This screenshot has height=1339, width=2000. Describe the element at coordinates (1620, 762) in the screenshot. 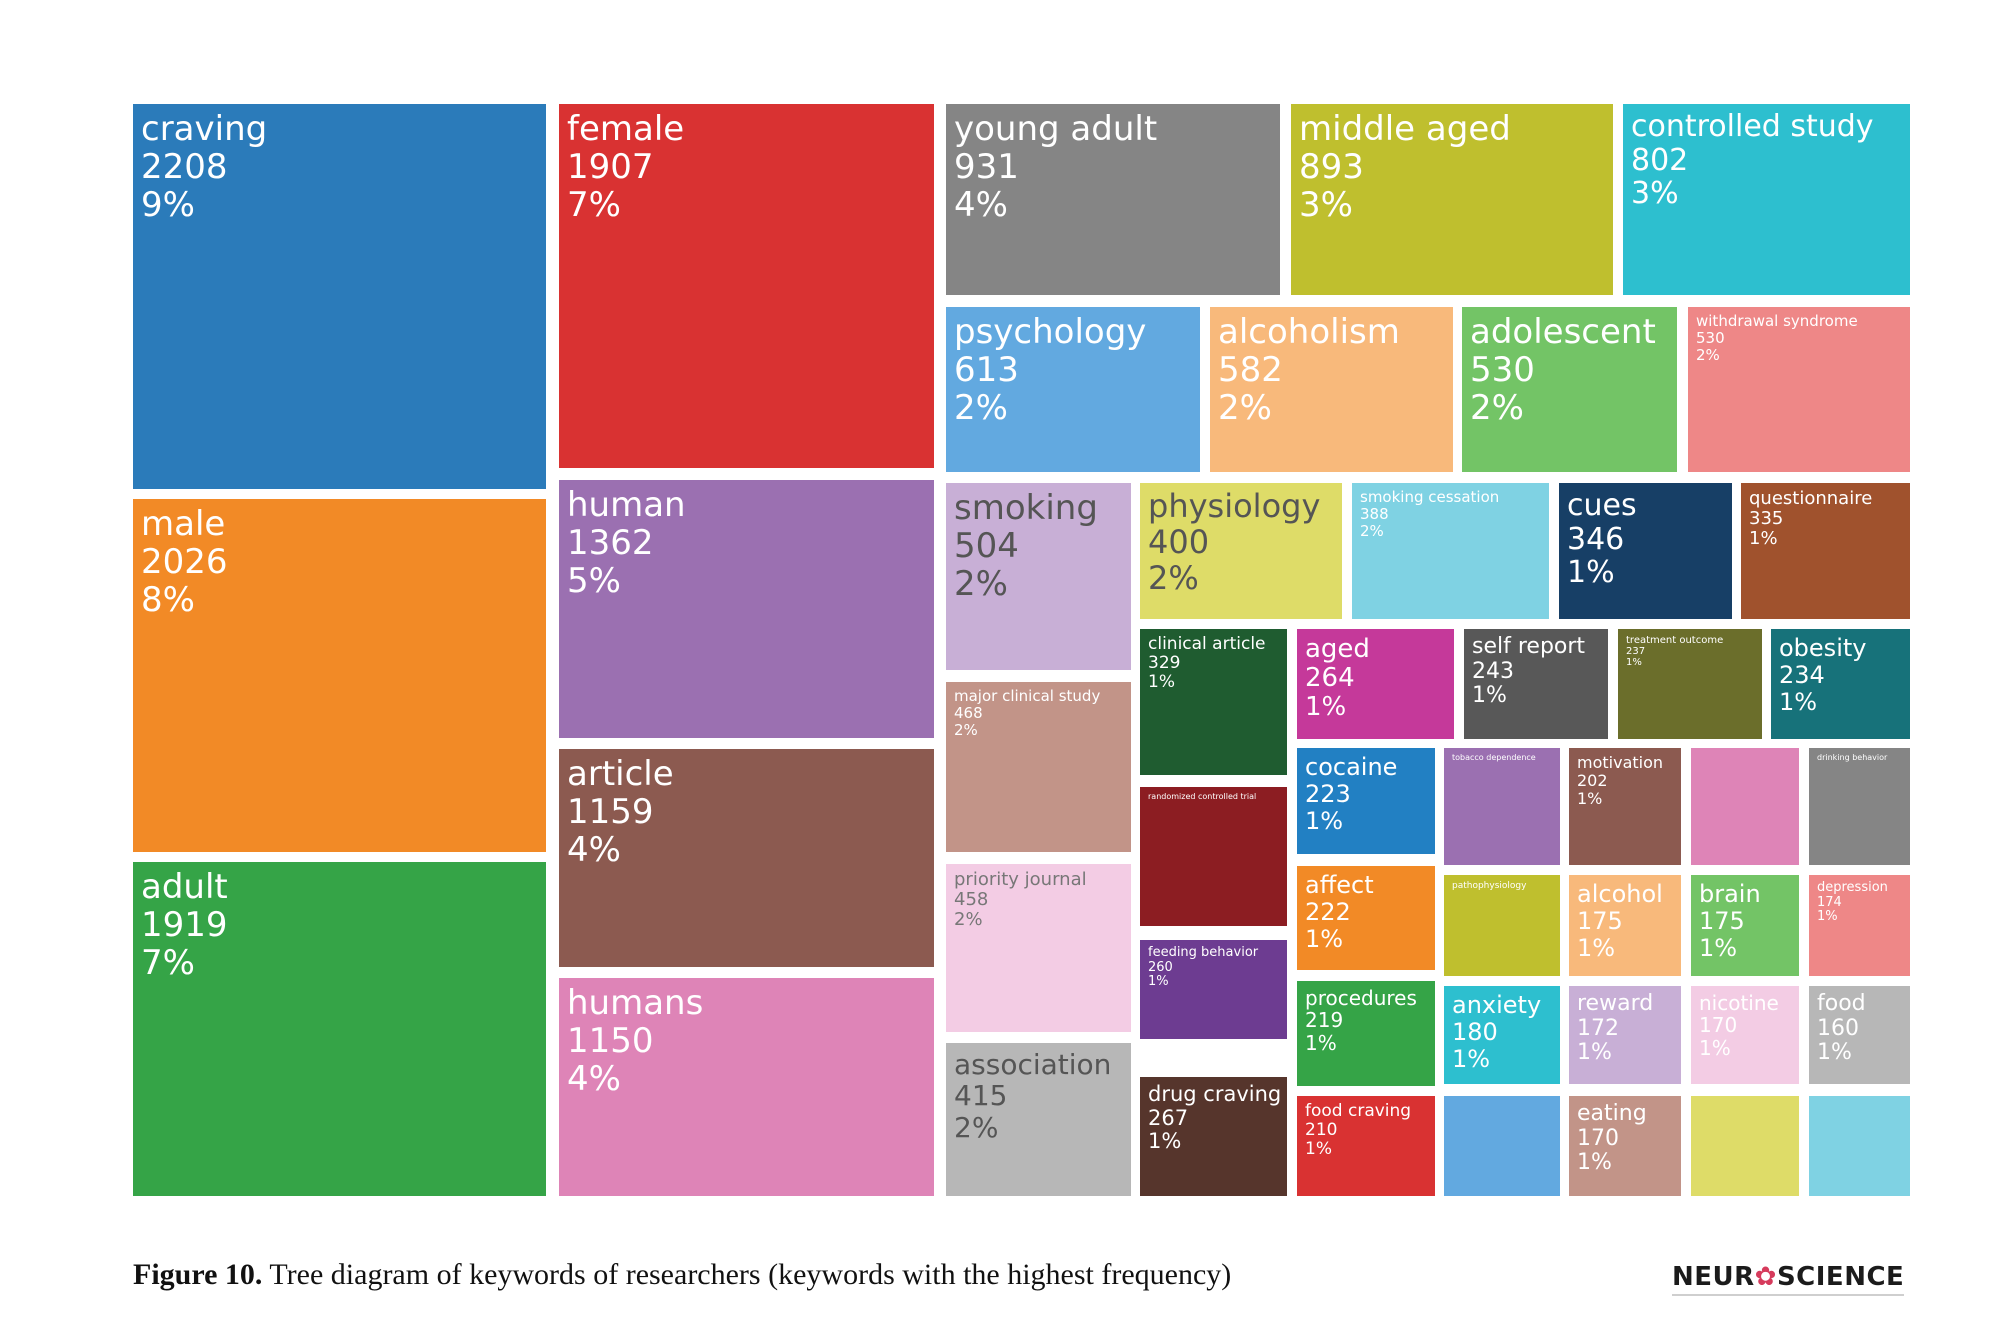

I see `treemap-tile-label: motivation` at that location.